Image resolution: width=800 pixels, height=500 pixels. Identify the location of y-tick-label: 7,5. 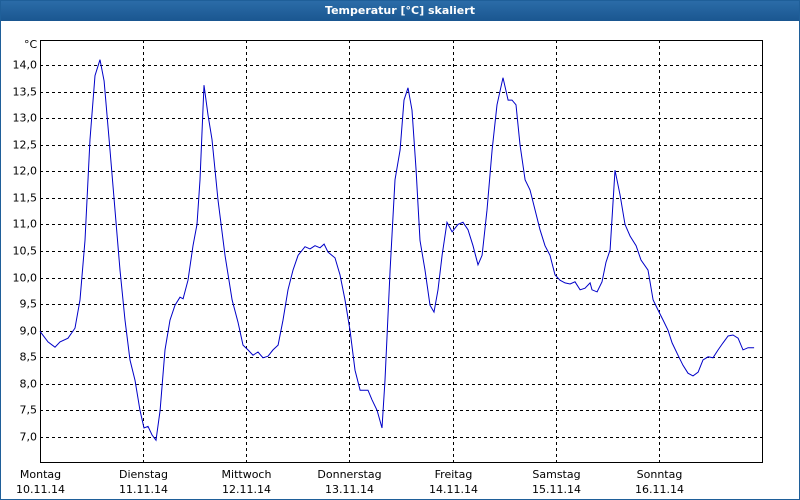
(29, 410).